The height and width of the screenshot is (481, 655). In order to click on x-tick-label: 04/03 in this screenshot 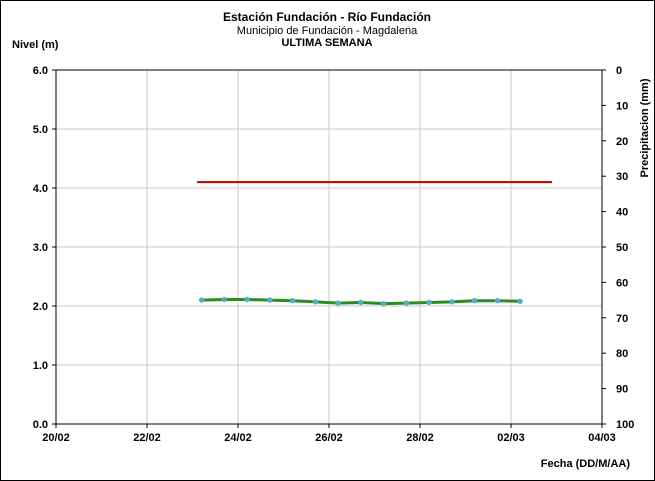, I will do `click(602, 438)`.